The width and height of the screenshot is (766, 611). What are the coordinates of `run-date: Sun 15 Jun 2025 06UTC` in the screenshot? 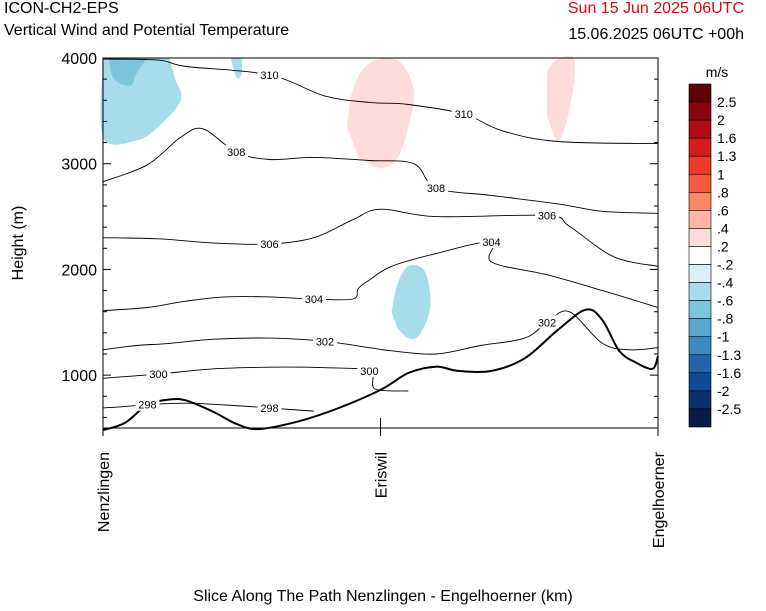 It's located at (655, 8).